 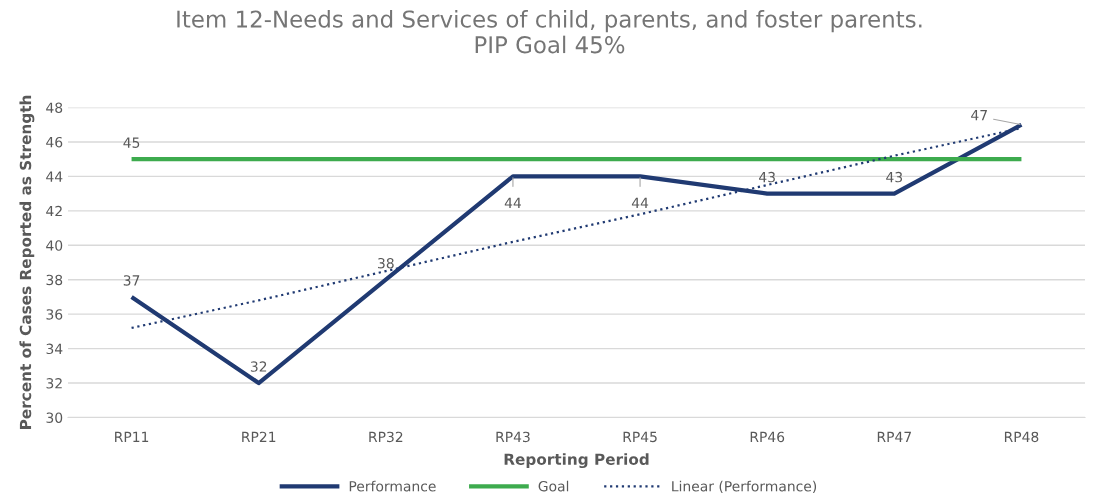 I want to click on legend-label: Linear (Performance), so click(x=744, y=487).